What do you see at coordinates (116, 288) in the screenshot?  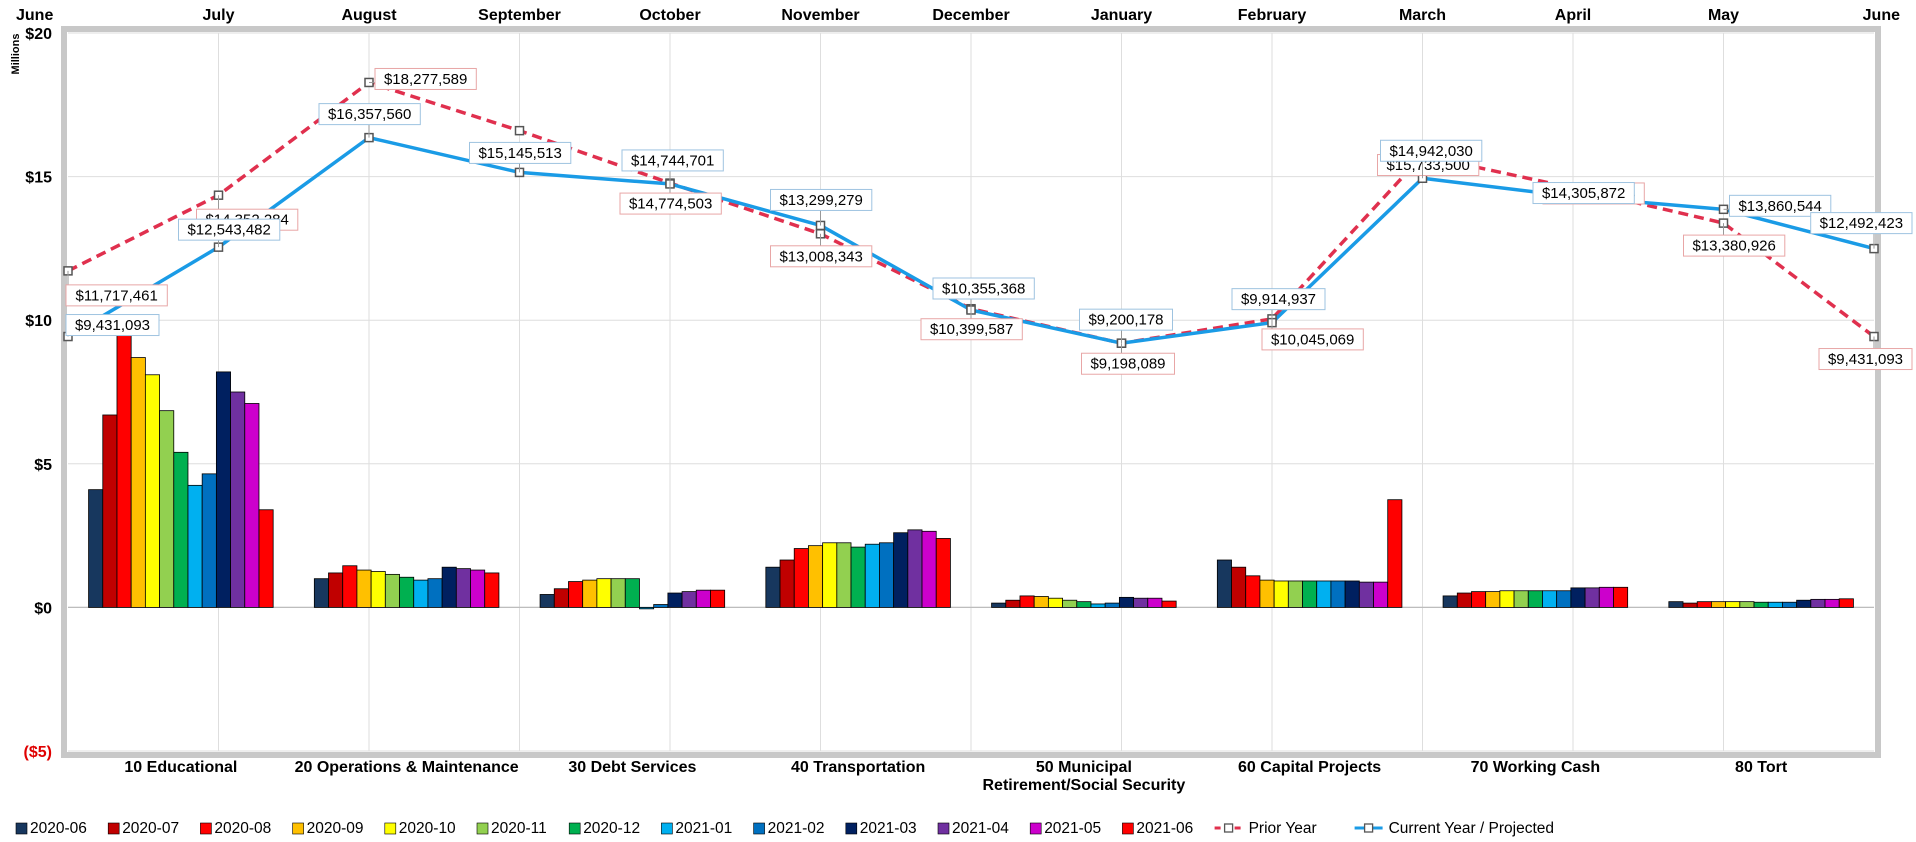 I see `prior-year-label-0: $11,717,461` at bounding box center [116, 288].